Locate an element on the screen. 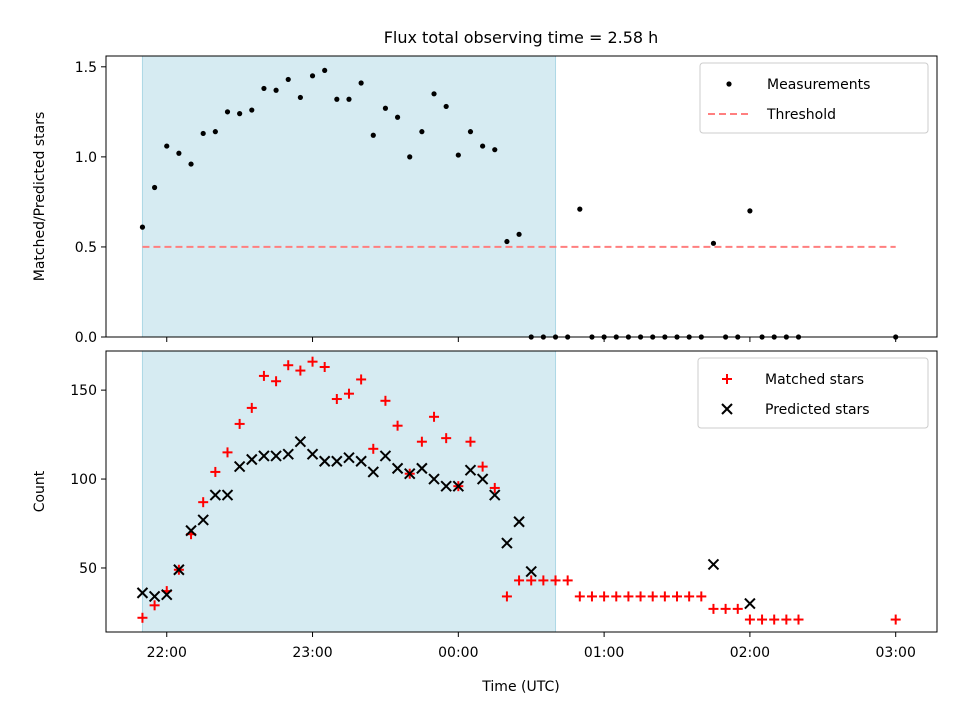  legend-marker-measurements is located at coordinates (729, 84).